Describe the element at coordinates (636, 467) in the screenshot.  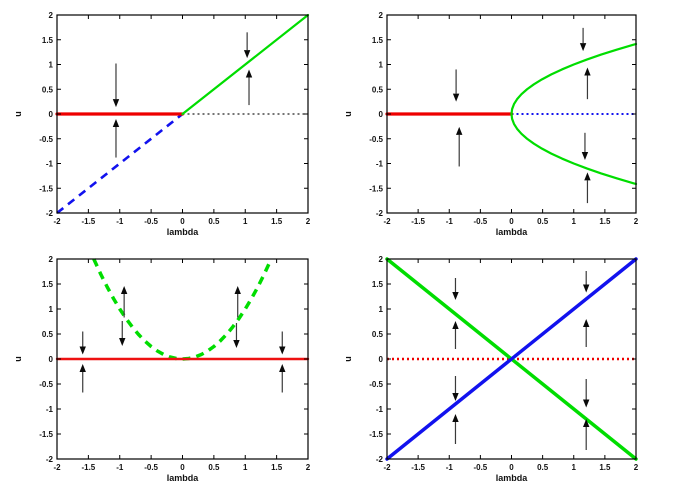
I see `x-tick-label: 2` at that location.